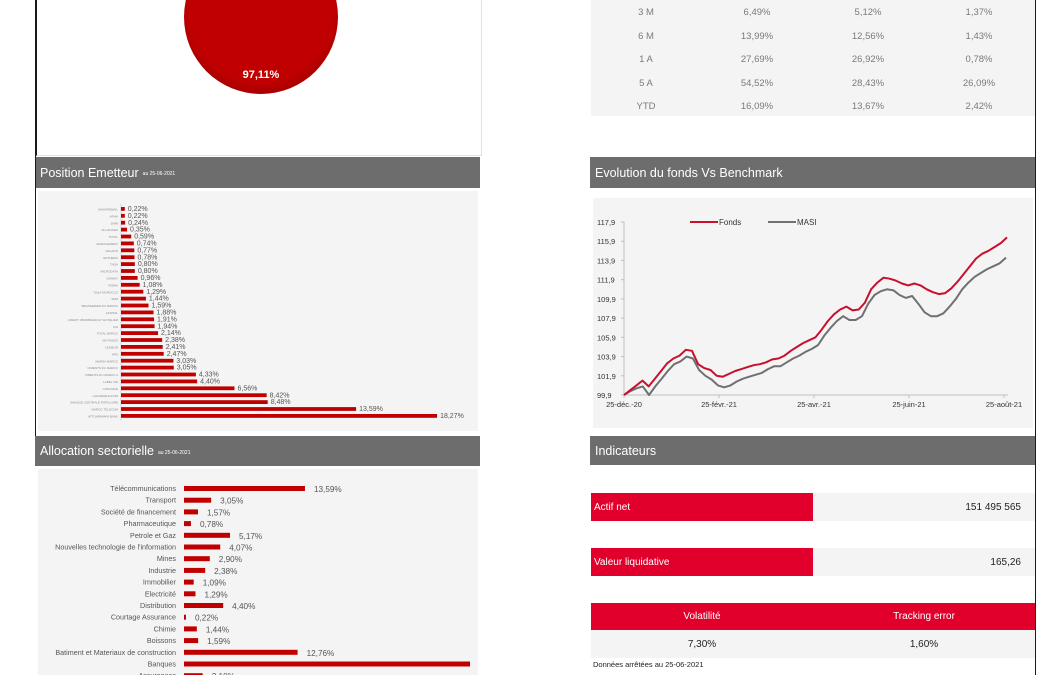  Describe the element at coordinates (813, 106) in the screenshot. I see `performance-row: YTD 16,09% 13,67% 2,42%` at that location.